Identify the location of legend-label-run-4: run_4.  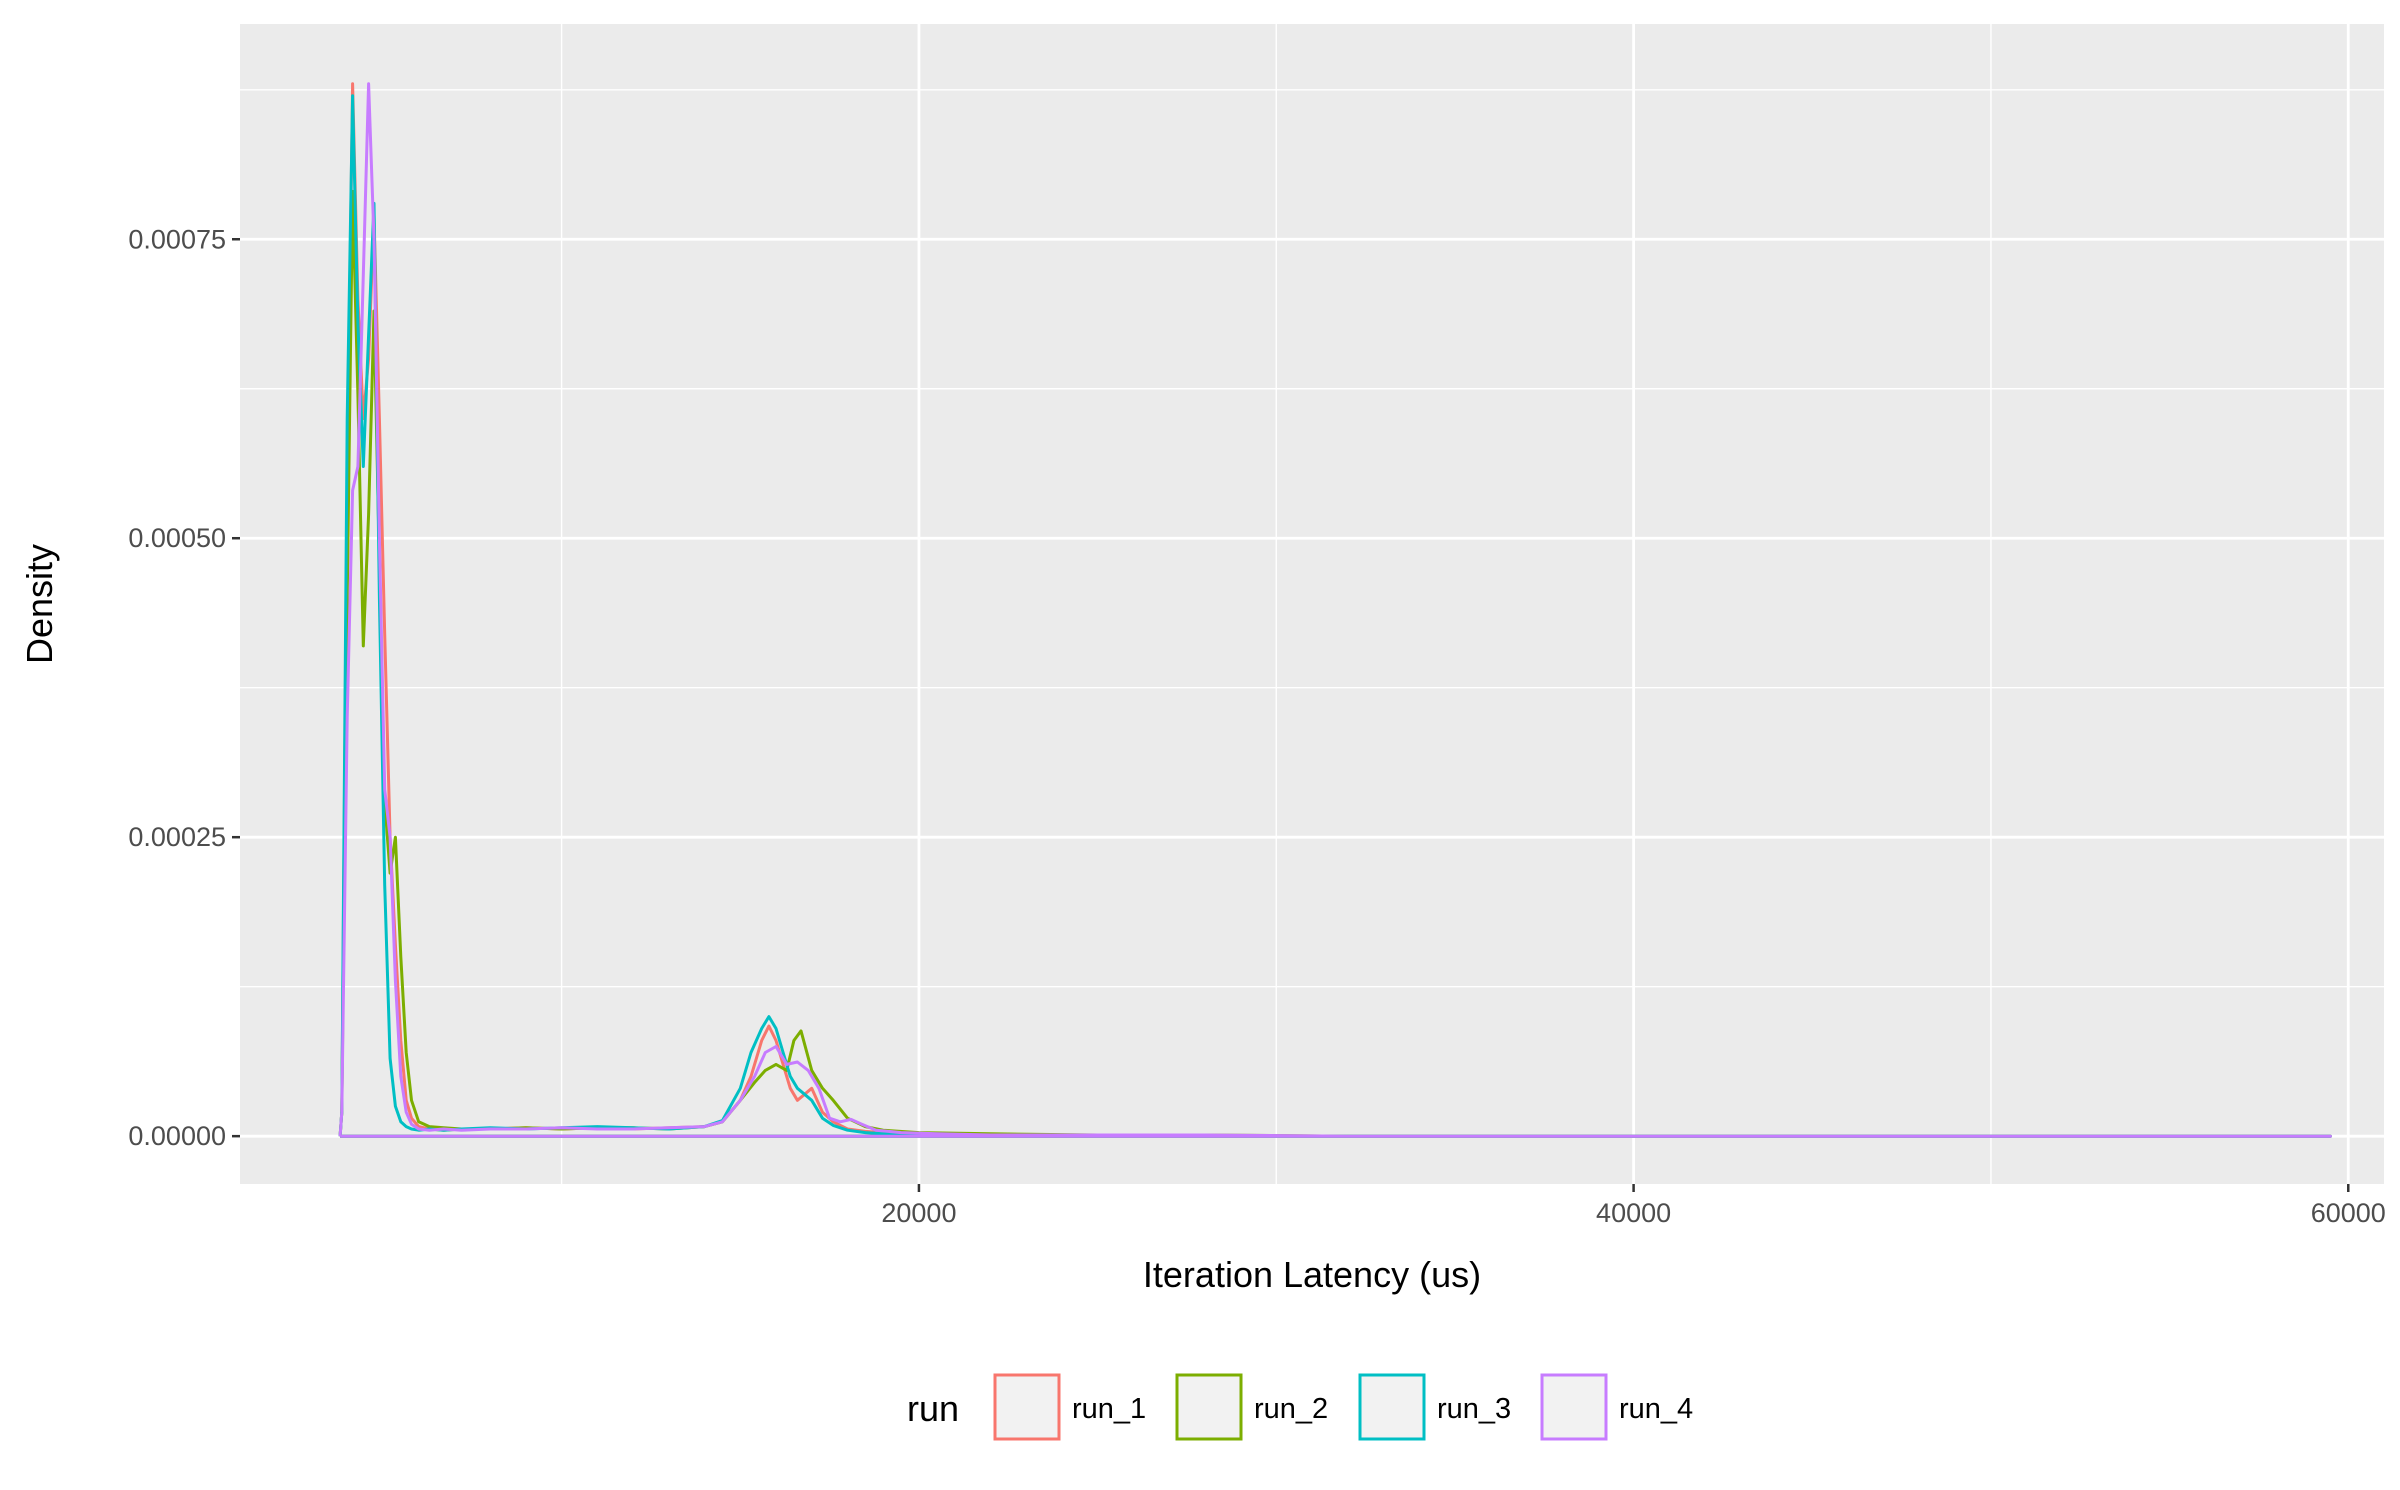
(1656, 1409).